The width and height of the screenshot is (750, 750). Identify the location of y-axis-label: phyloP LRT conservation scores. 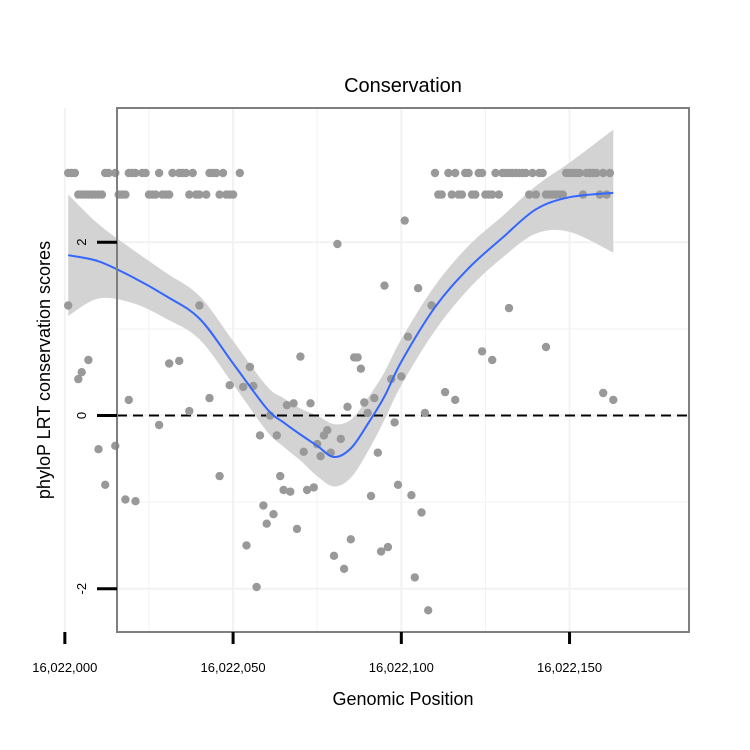
(44, 370).